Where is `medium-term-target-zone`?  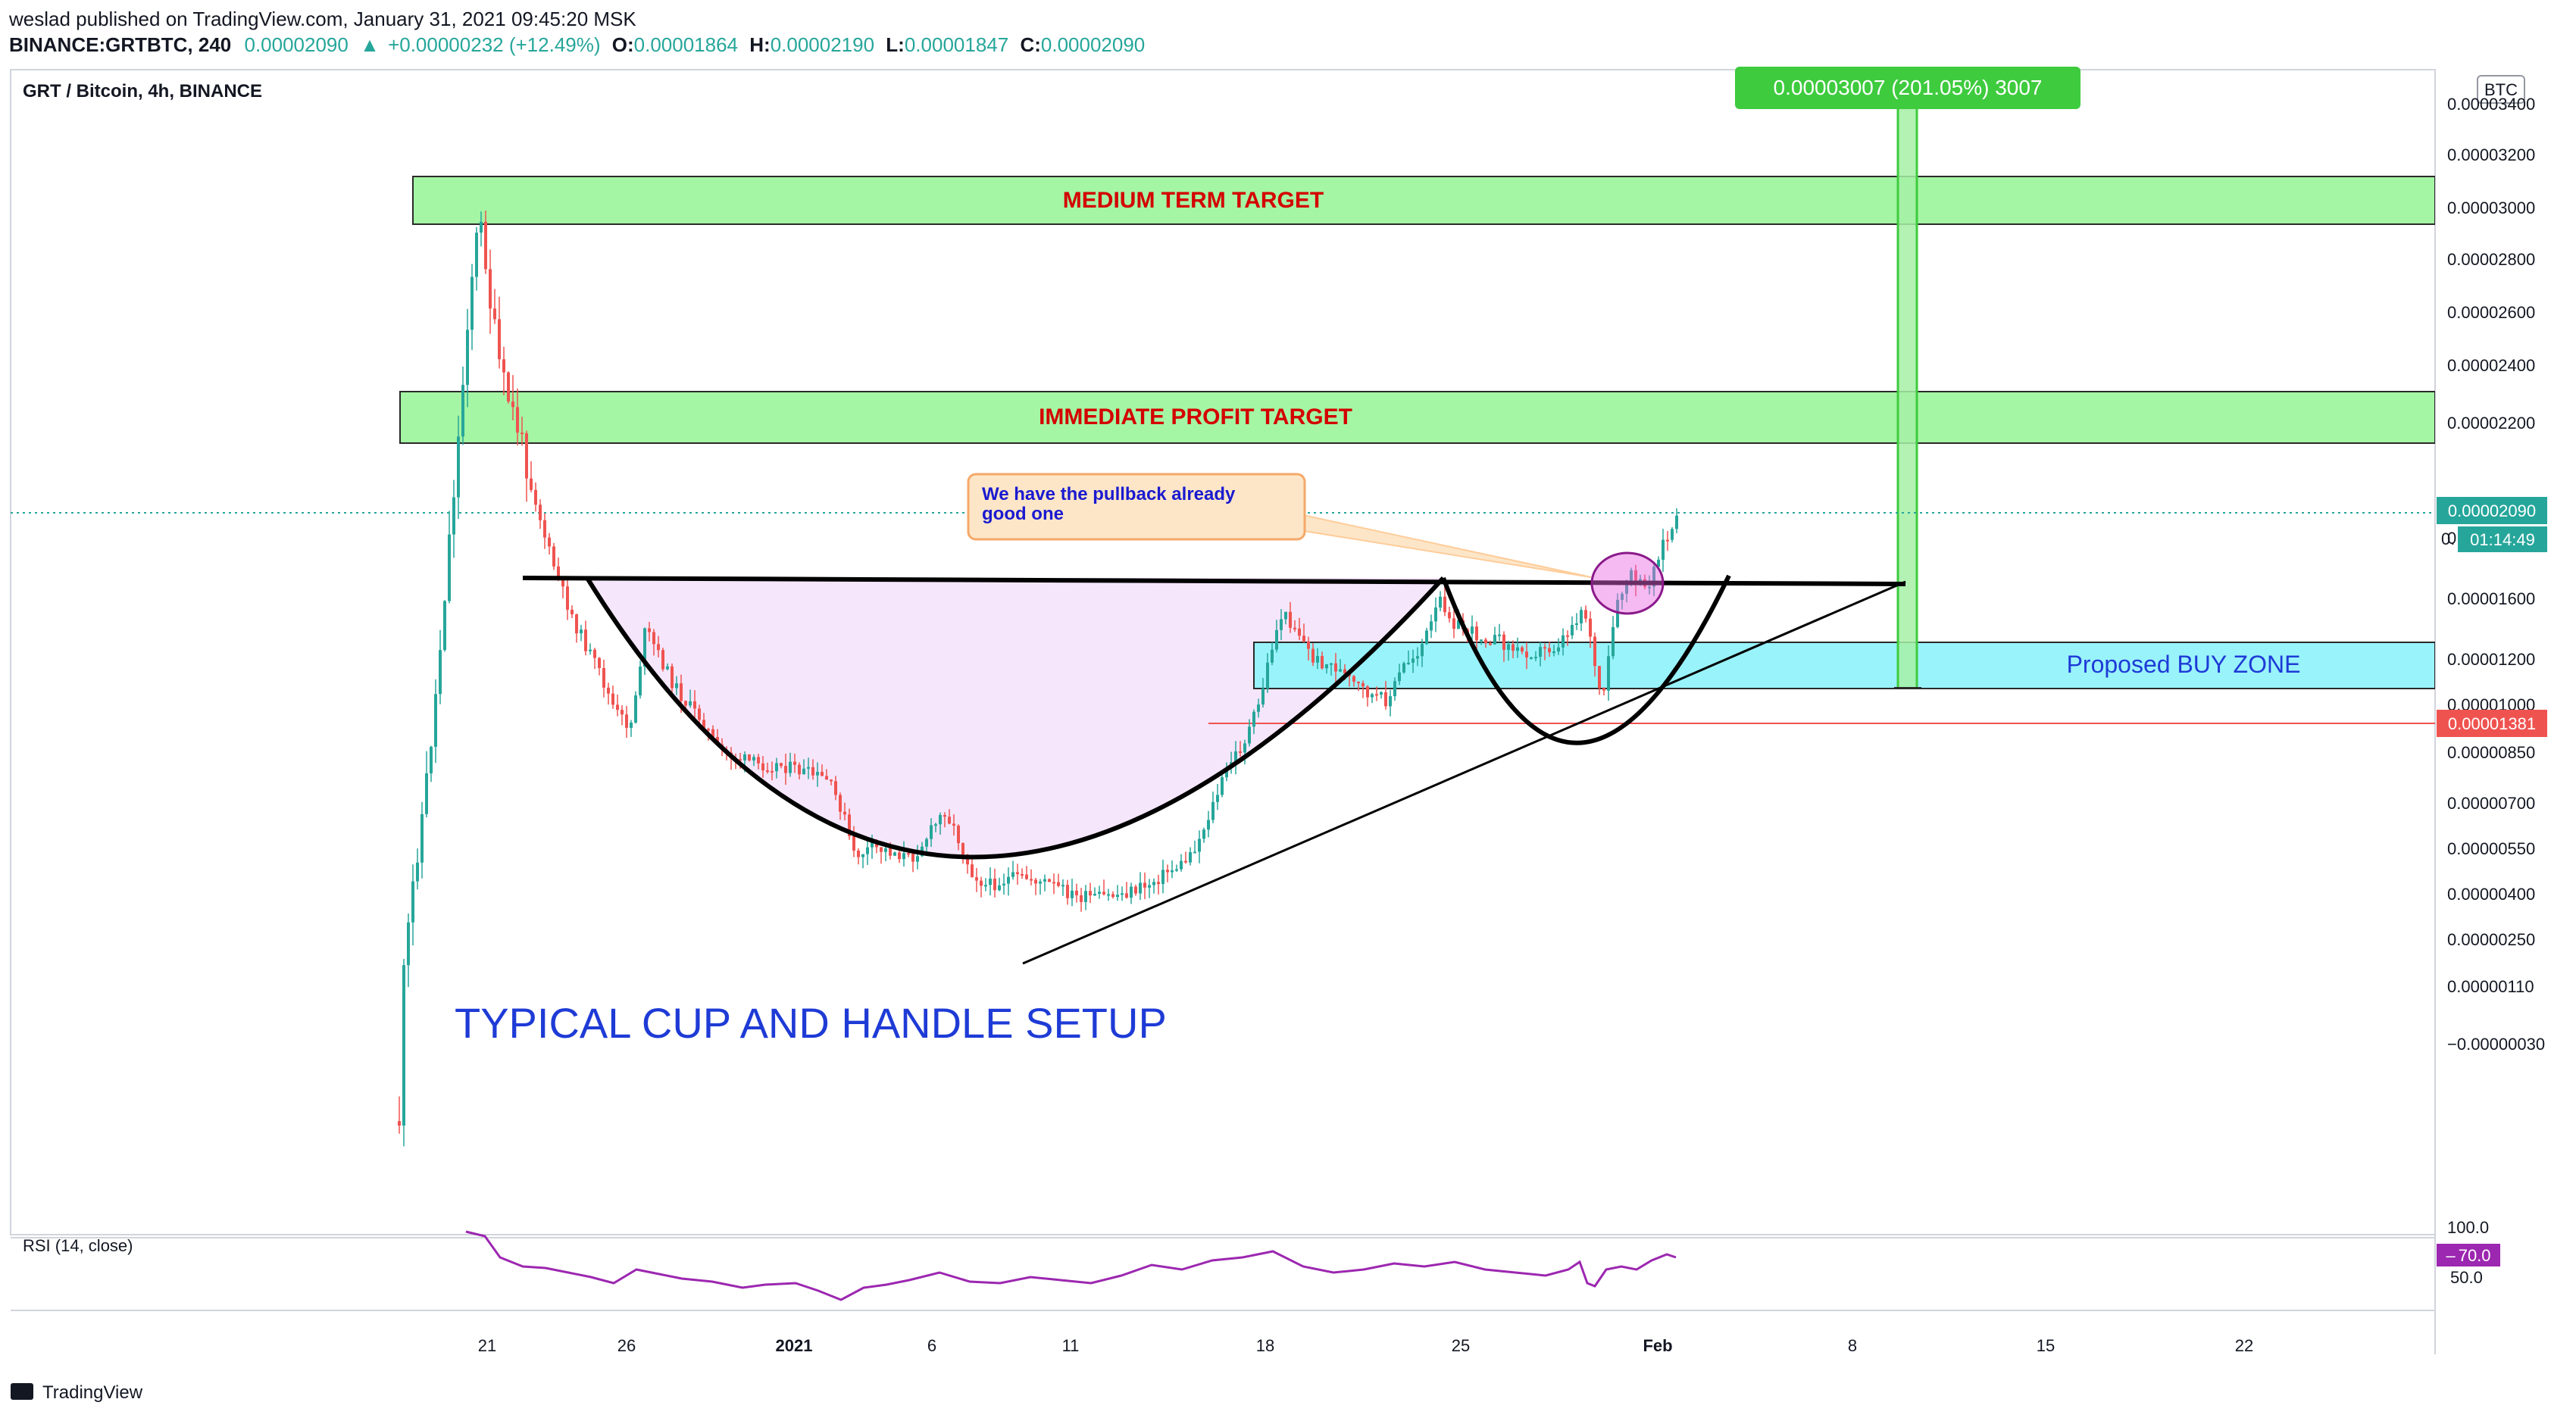 medium-term-target-zone is located at coordinates (1424, 200).